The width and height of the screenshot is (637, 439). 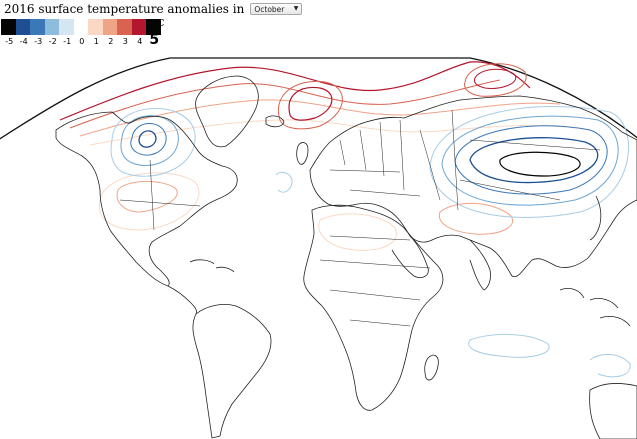 What do you see at coordinates (212, 266) in the screenshot?
I see `land-caribbean` at bounding box center [212, 266].